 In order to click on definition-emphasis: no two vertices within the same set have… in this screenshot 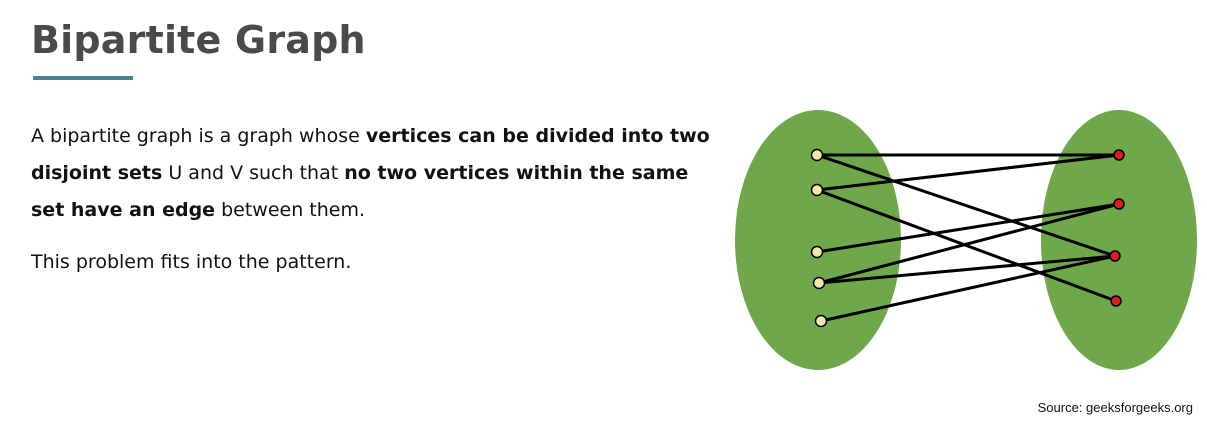, I will do `click(360, 191)`.